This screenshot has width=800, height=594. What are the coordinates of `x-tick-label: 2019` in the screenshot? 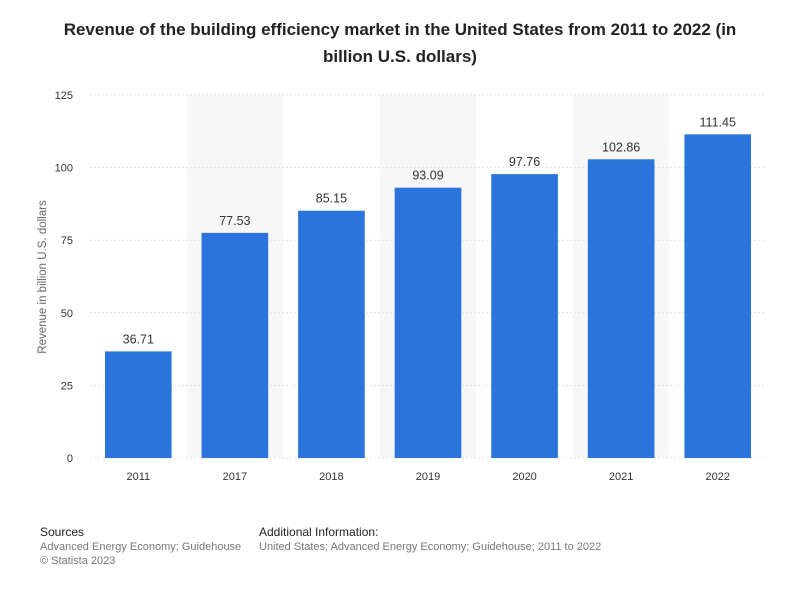 It's located at (428, 477).